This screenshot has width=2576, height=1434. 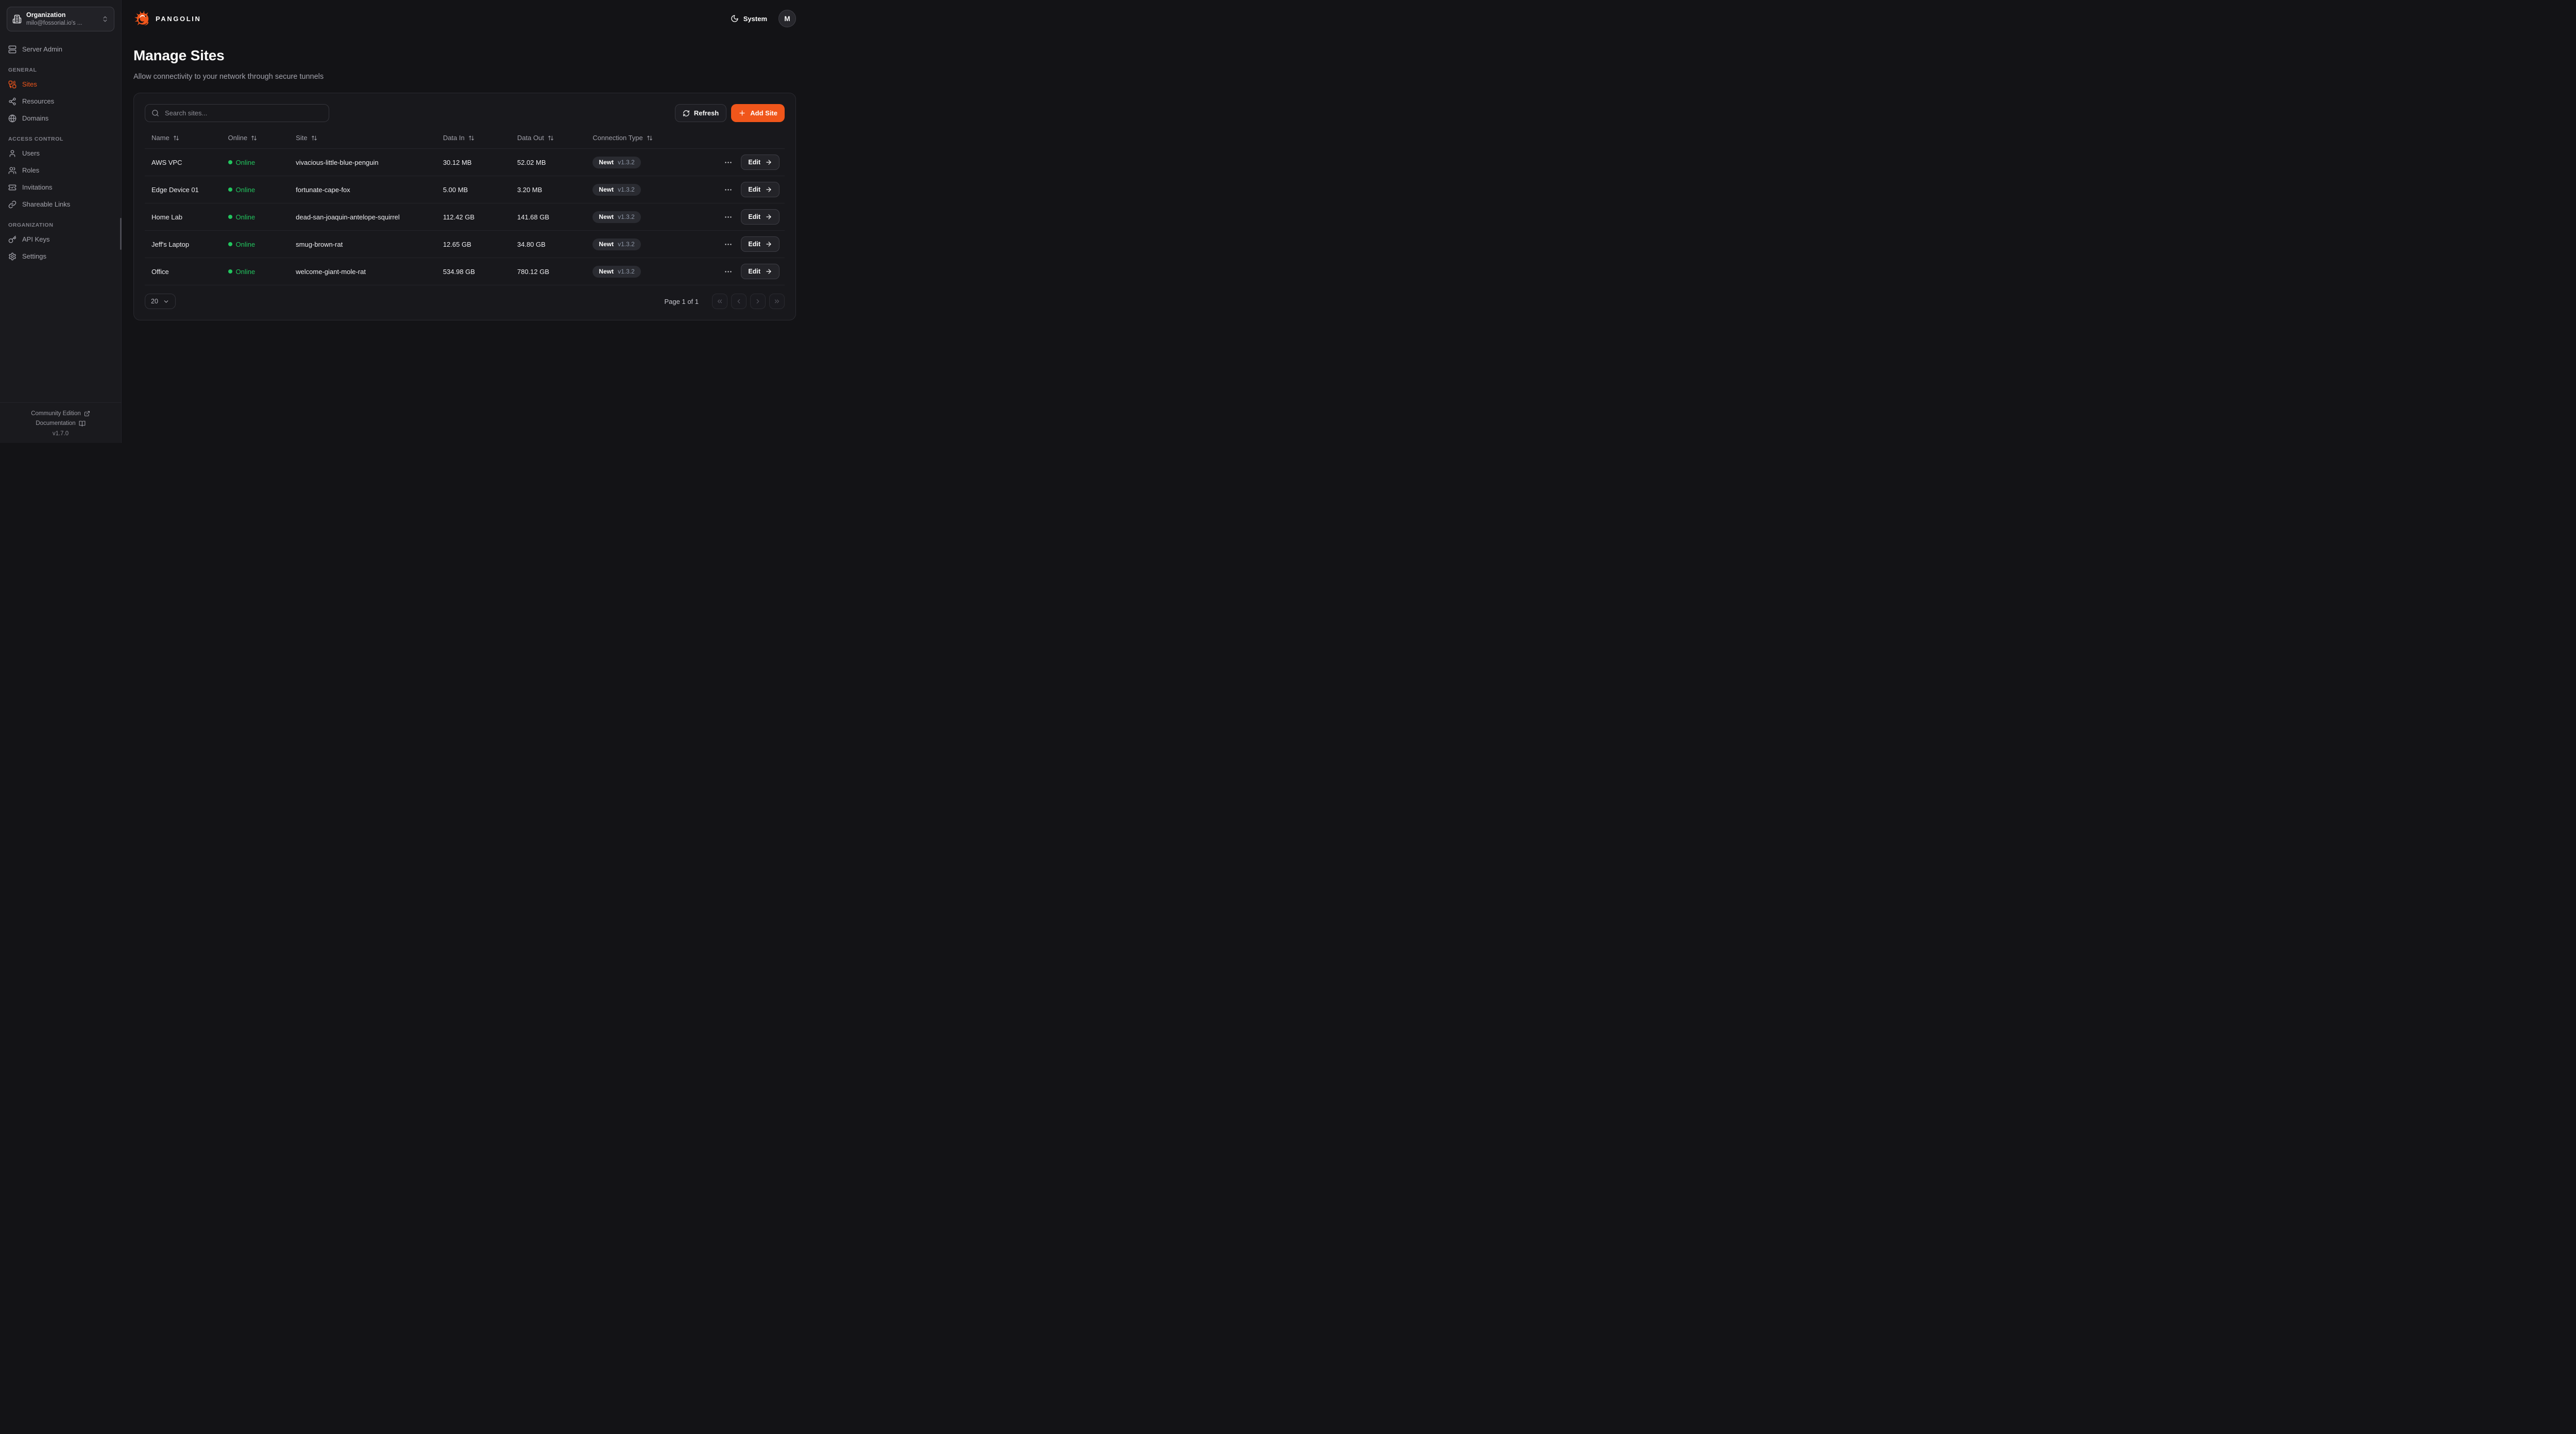 What do you see at coordinates (155, 113) in the screenshot?
I see `search-icon` at bounding box center [155, 113].